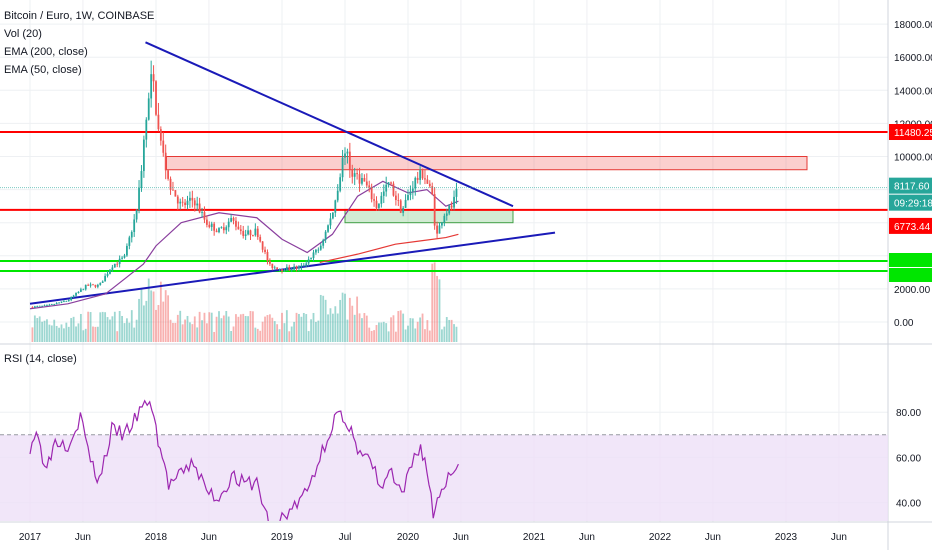  What do you see at coordinates (46, 52) in the screenshot?
I see `legend-ema200: EMA (200, close)` at bounding box center [46, 52].